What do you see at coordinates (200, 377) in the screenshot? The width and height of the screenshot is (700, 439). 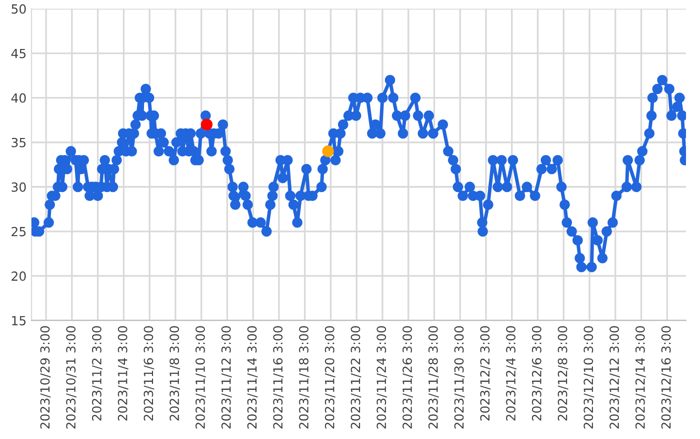 I see `x-tick-label: 2023/11/10 3:00` at bounding box center [200, 377].